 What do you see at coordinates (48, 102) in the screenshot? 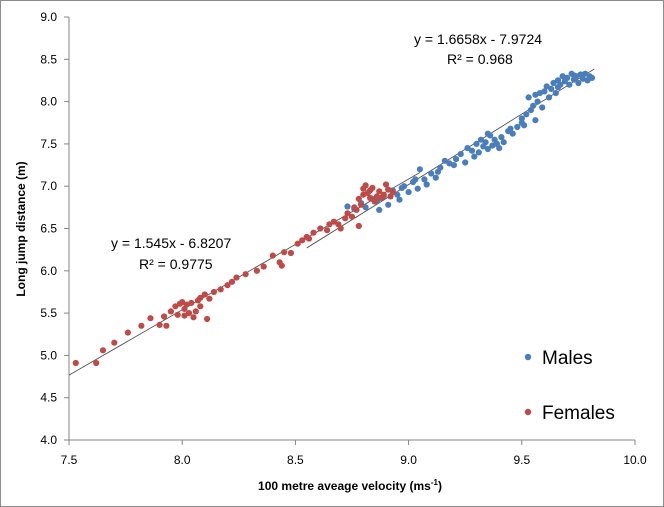
I see `y-tick-label: 8.0` at bounding box center [48, 102].